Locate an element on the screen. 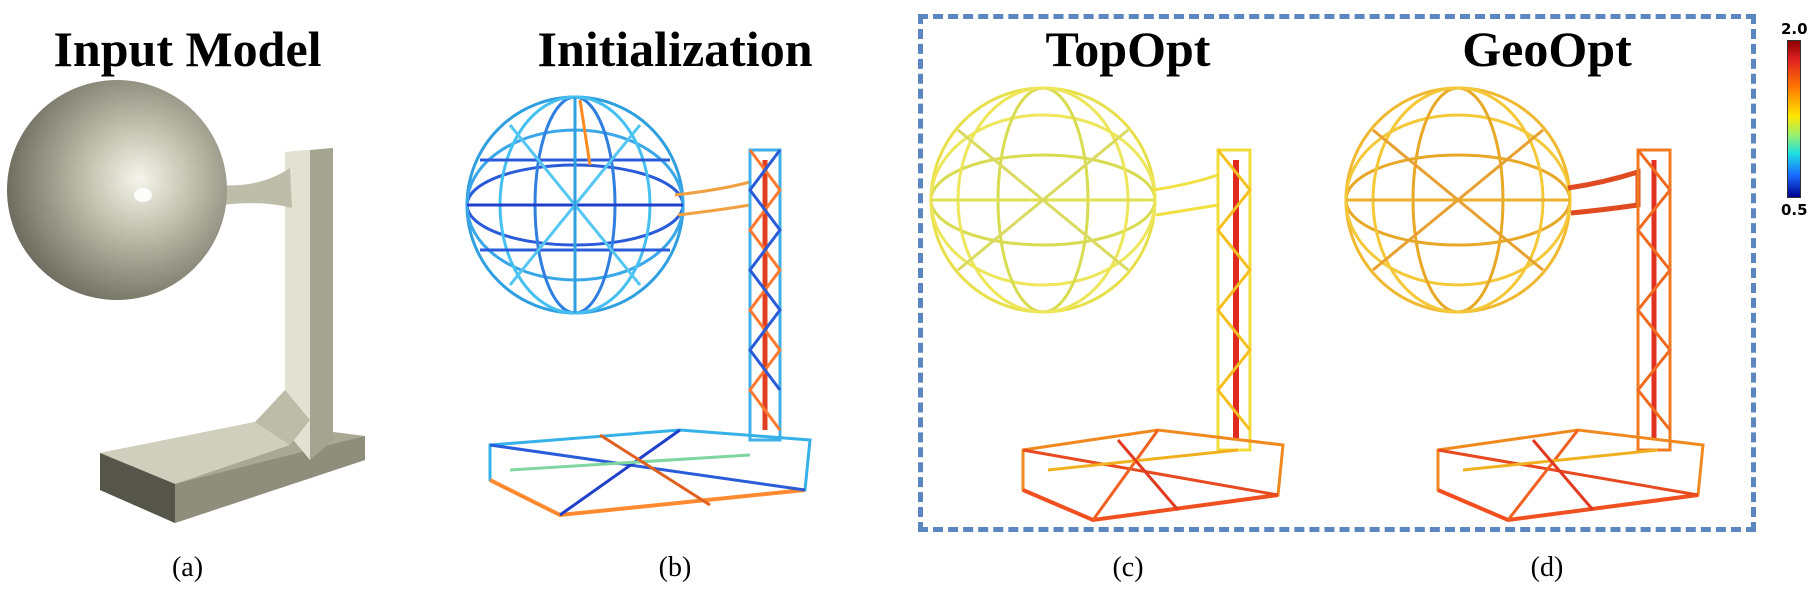 Image resolution: width=1809 pixels, height=600 pixels. input-model-figure is located at coordinates (186, 301).